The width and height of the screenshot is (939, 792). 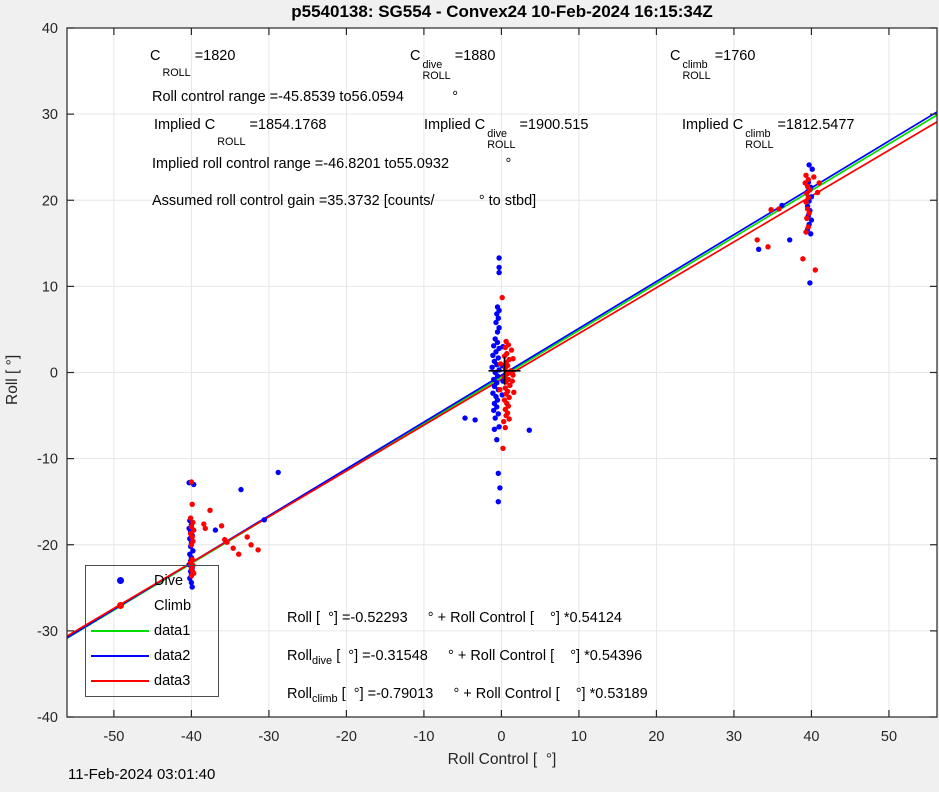 I want to click on svg-text: -50, so click(x=113, y=737).